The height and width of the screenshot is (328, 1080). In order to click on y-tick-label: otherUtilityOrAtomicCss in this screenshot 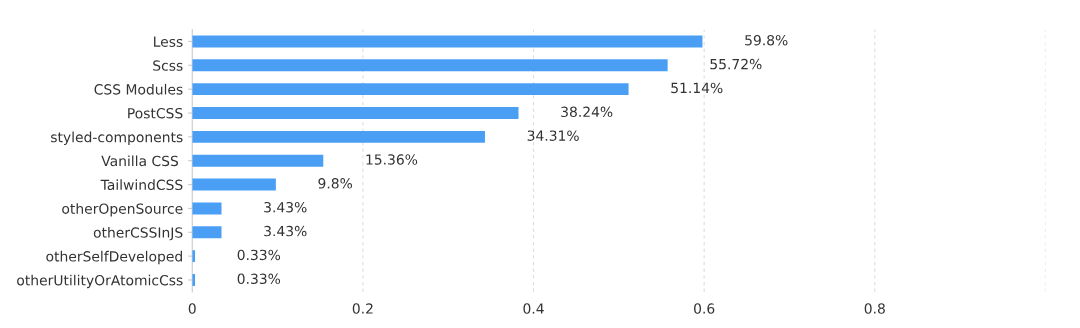, I will do `click(100, 281)`.